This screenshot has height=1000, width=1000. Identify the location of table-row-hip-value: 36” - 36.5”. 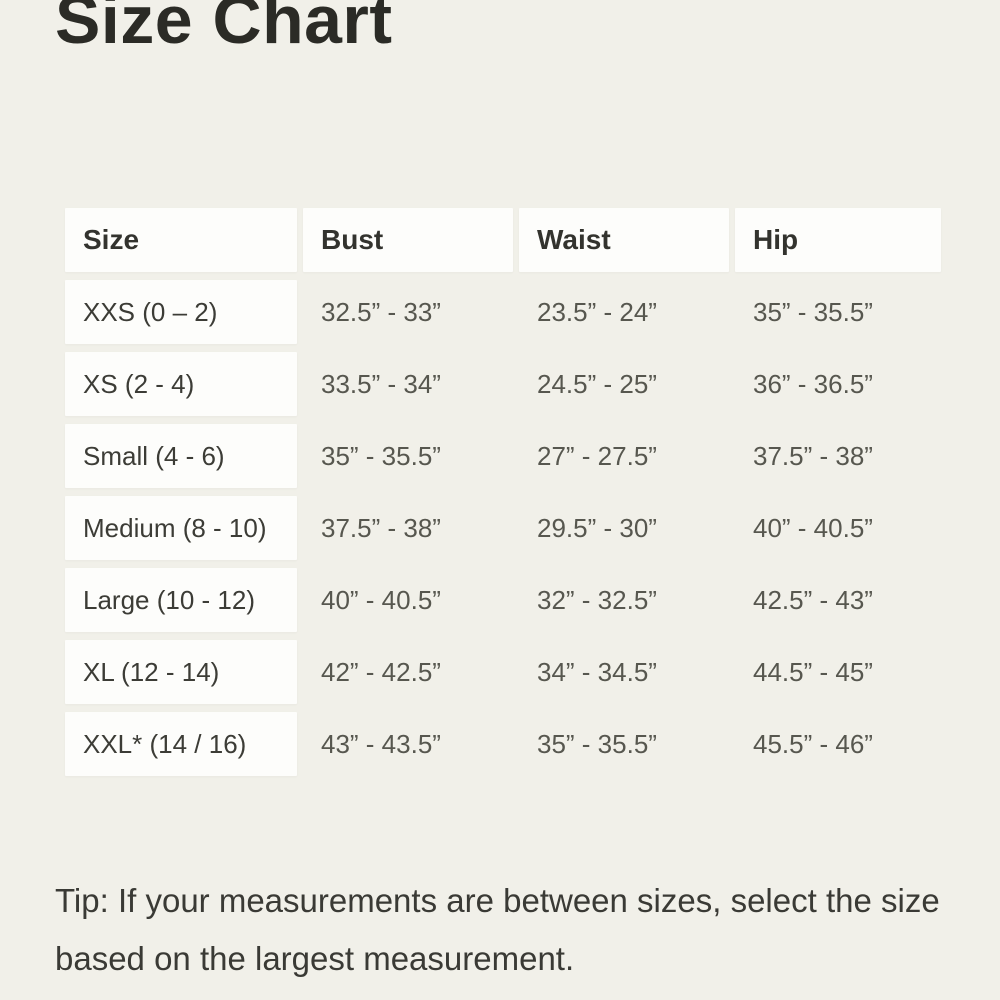
(813, 383).